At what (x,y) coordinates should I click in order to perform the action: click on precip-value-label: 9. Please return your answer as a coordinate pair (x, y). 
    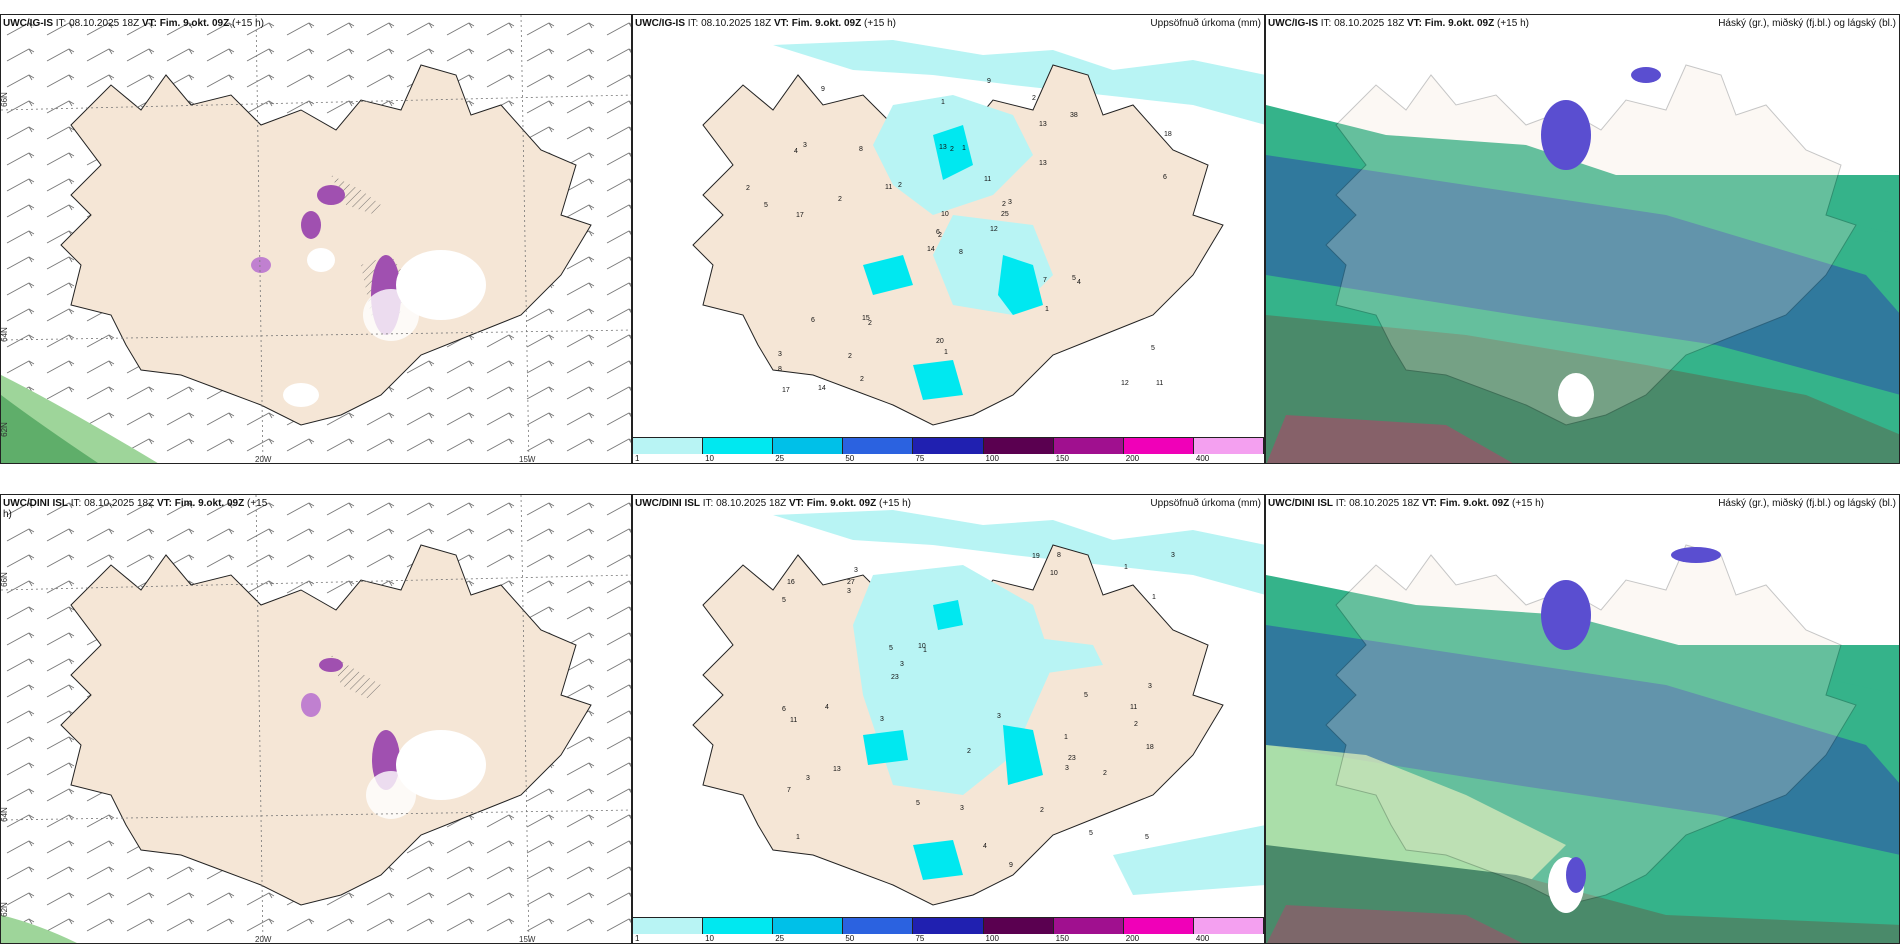
    Looking at the image, I should click on (823, 89).